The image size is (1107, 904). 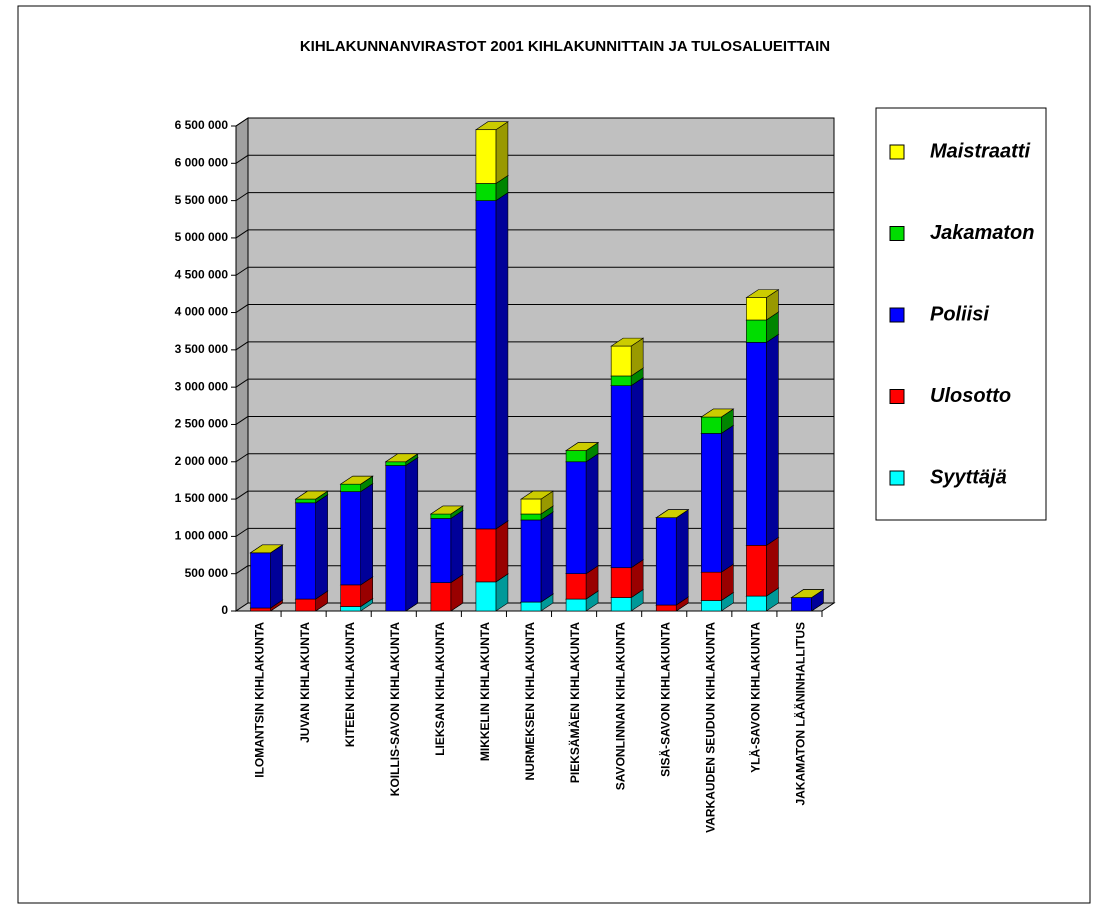 I want to click on x-tick-label: NURMEKSEN KIHLAKUNTA, so click(x=530, y=701).